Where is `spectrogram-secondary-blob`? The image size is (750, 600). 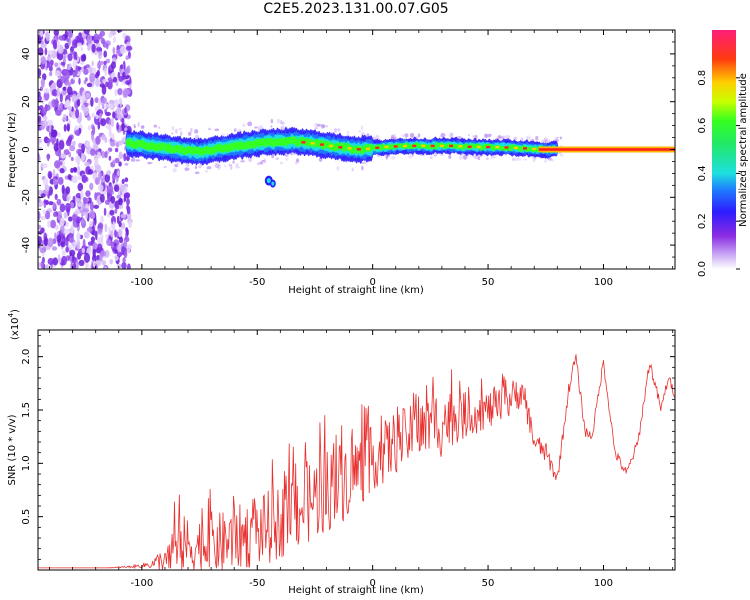
spectrogram-secondary-blob is located at coordinates (268, 181).